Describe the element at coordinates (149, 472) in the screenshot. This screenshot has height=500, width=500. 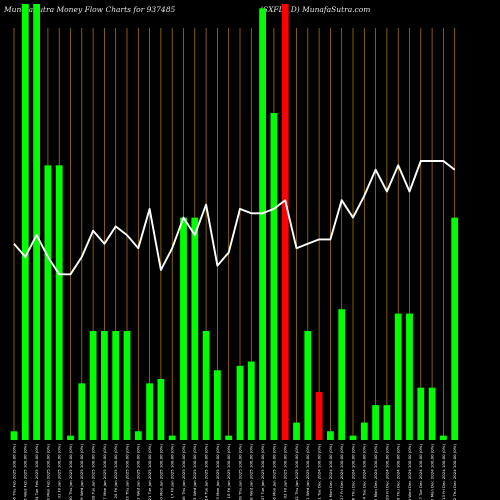
I see `x-tick-label: 21 Tue Jan 2025 100.00 (0%)` at that location.